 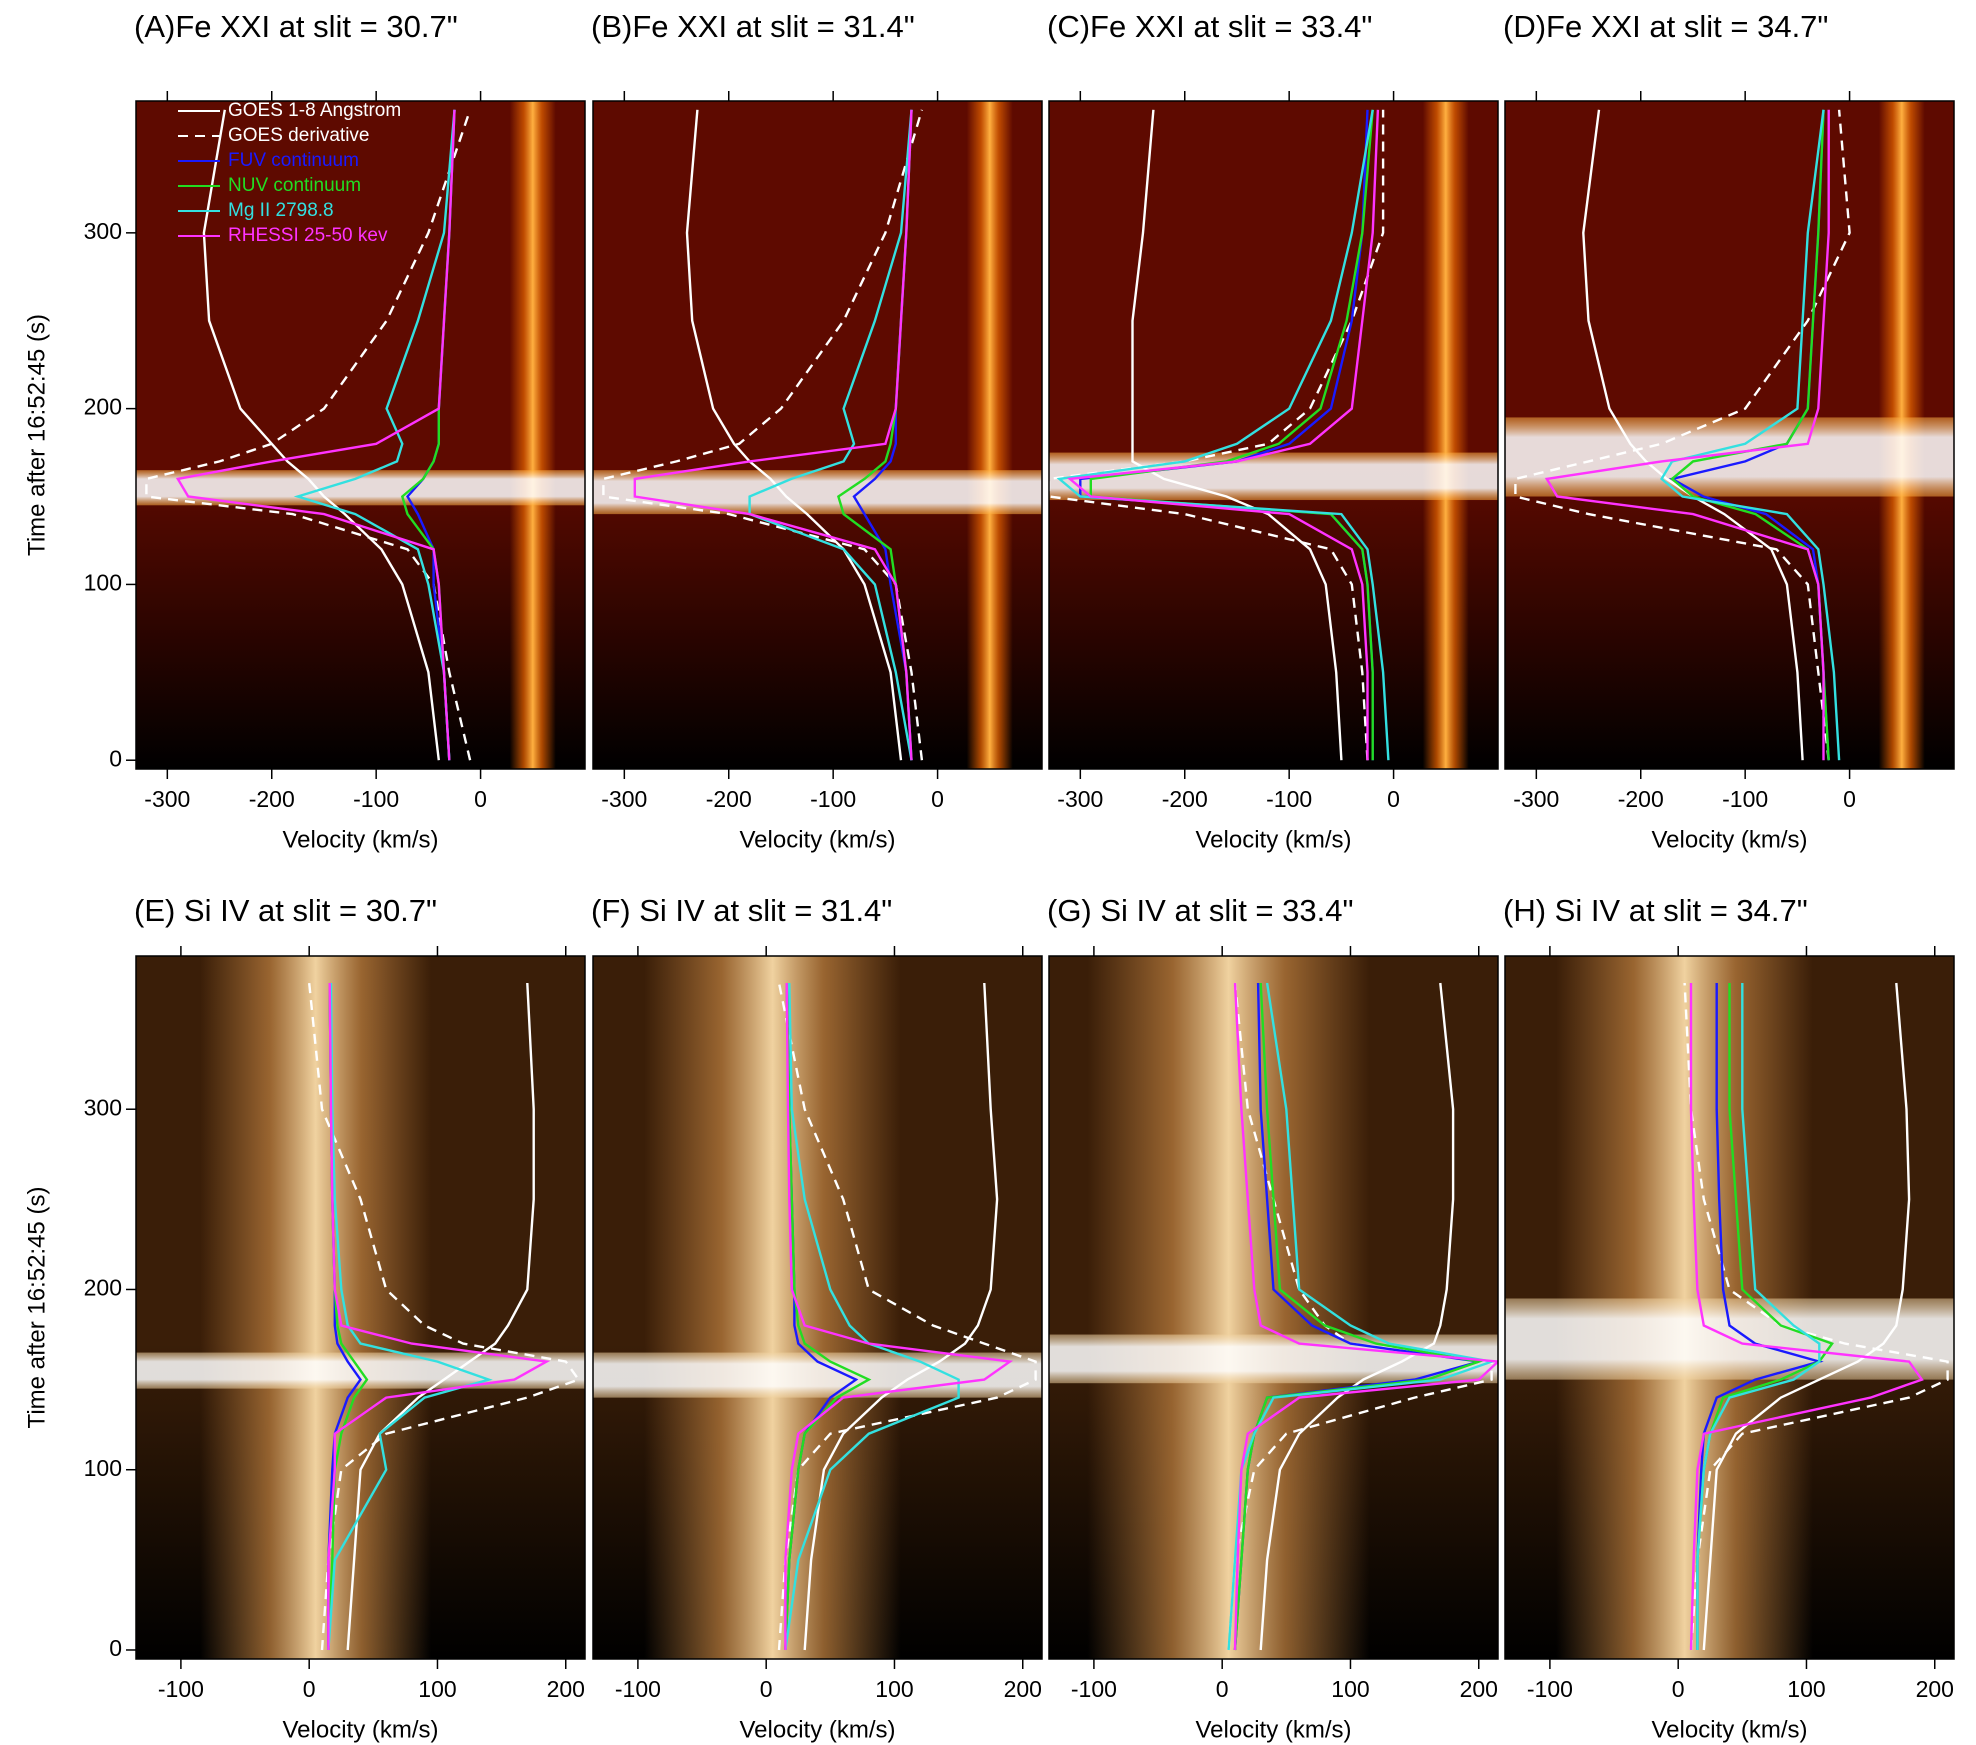 I want to click on panel-title: (A)Fe XXI at slit = 30.7", so click(x=296, y=26).